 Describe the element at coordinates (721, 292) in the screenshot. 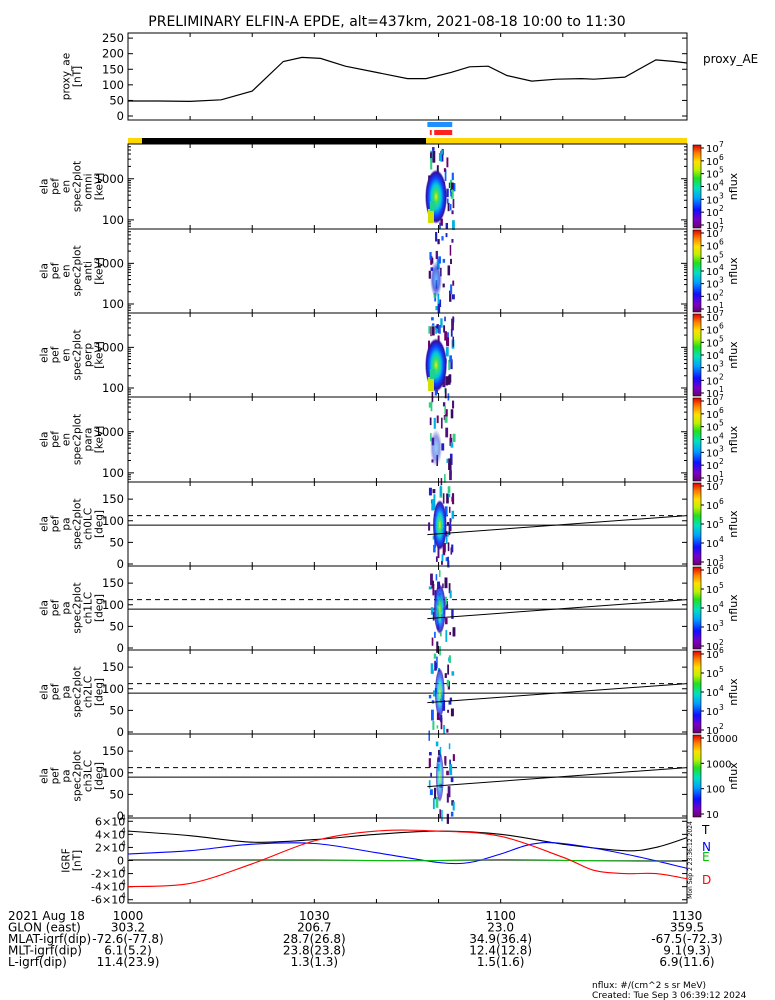

I see `cbar-tick-exp: 2` at that location.